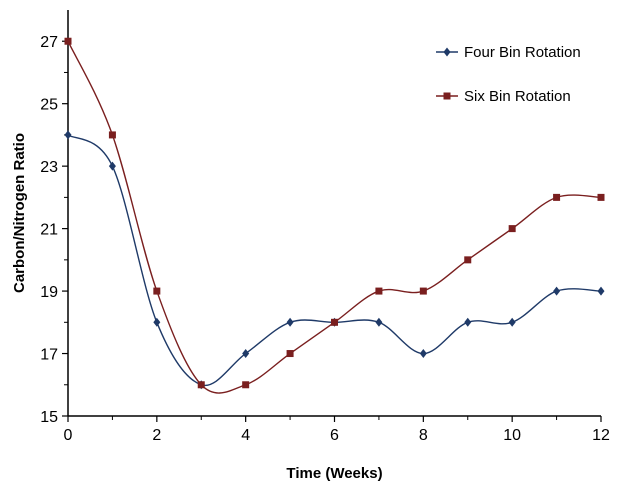 The height and width of the screenshot is (487, 618). Describe the element at coordinates (19, 213) in the screenshot. I see `y-axis-title: Carbon/Nitrogen Ratio` at that location.